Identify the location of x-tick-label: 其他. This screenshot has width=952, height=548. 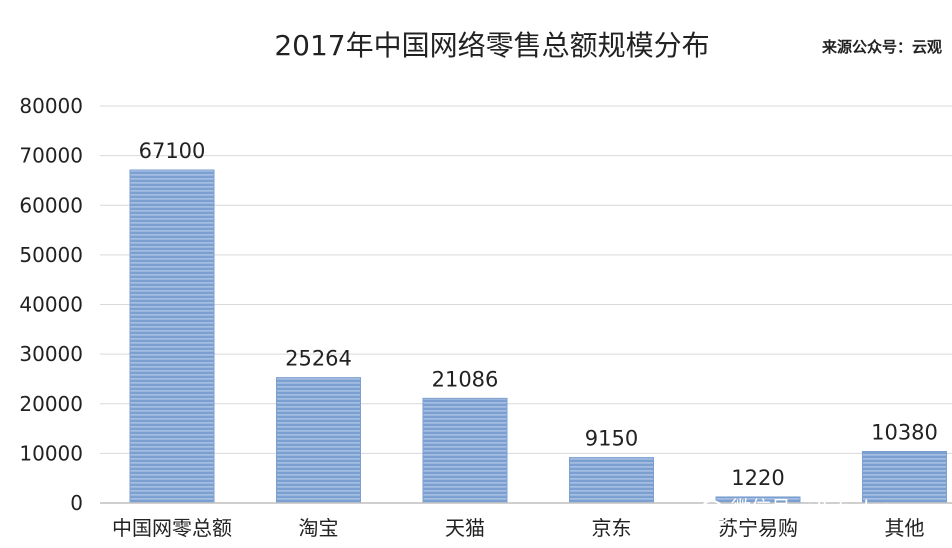
(905, 528).